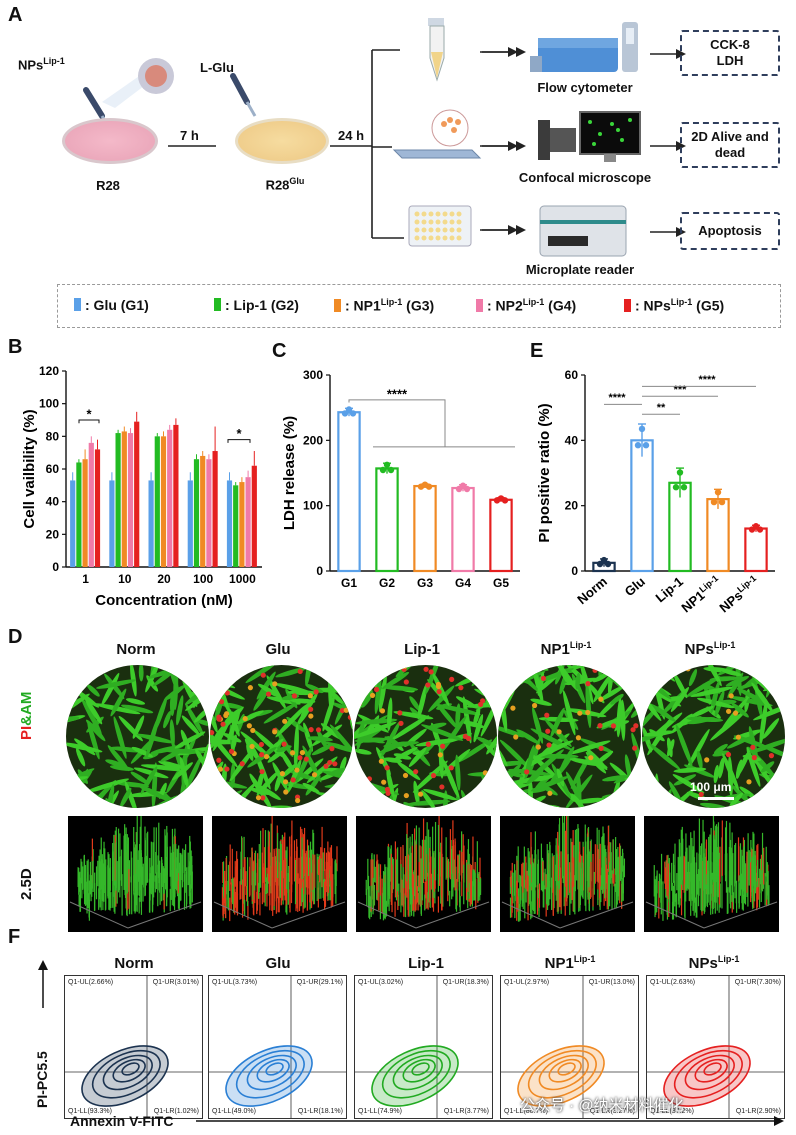 Image resolution: width=796 pixels, height=1135 pixels. What do you see at coordinates (711, 874) in the screenshot?
I see `surface-plot-nps` at bounding box center [711, 874].